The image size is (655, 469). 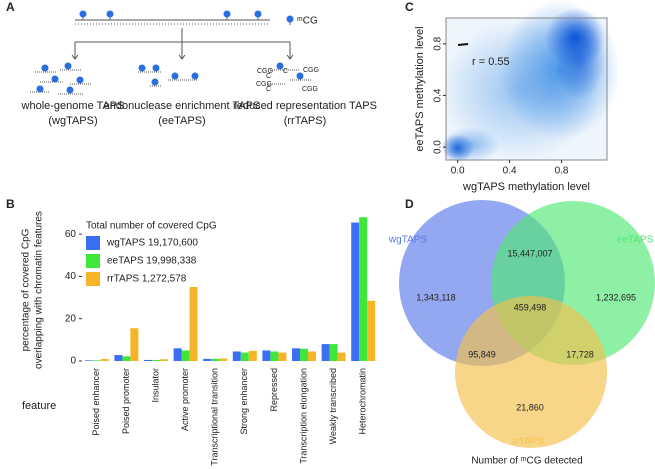 What do you see at coordinates (530, 407) in the screenshot?
I see `region-value: 21,860` at bounding box center [530, 407].